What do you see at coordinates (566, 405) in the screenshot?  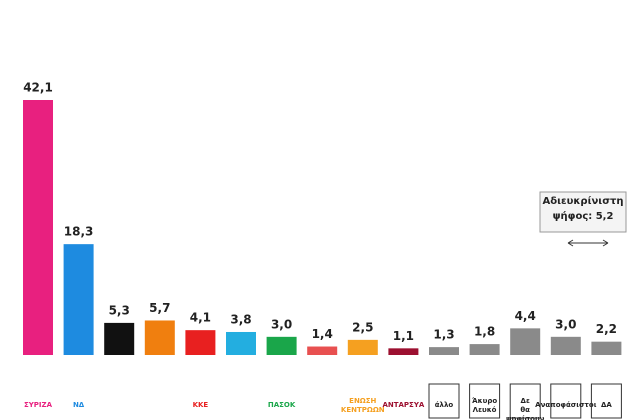 I see `x-tick-label: Αναποφάσιστοι` at bounding box center [566, 405].